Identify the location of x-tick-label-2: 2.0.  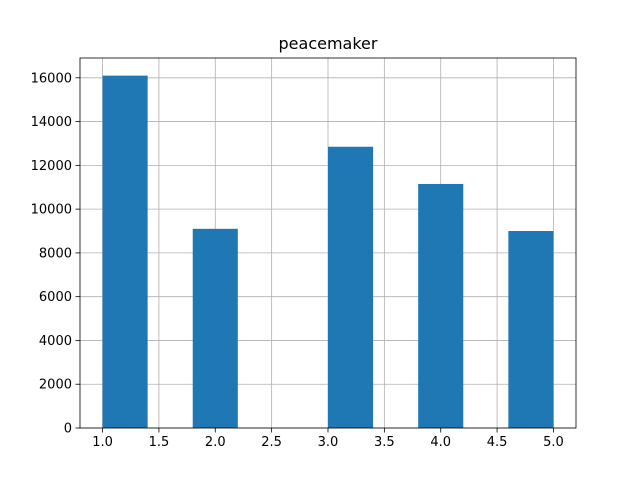
(215, 442).